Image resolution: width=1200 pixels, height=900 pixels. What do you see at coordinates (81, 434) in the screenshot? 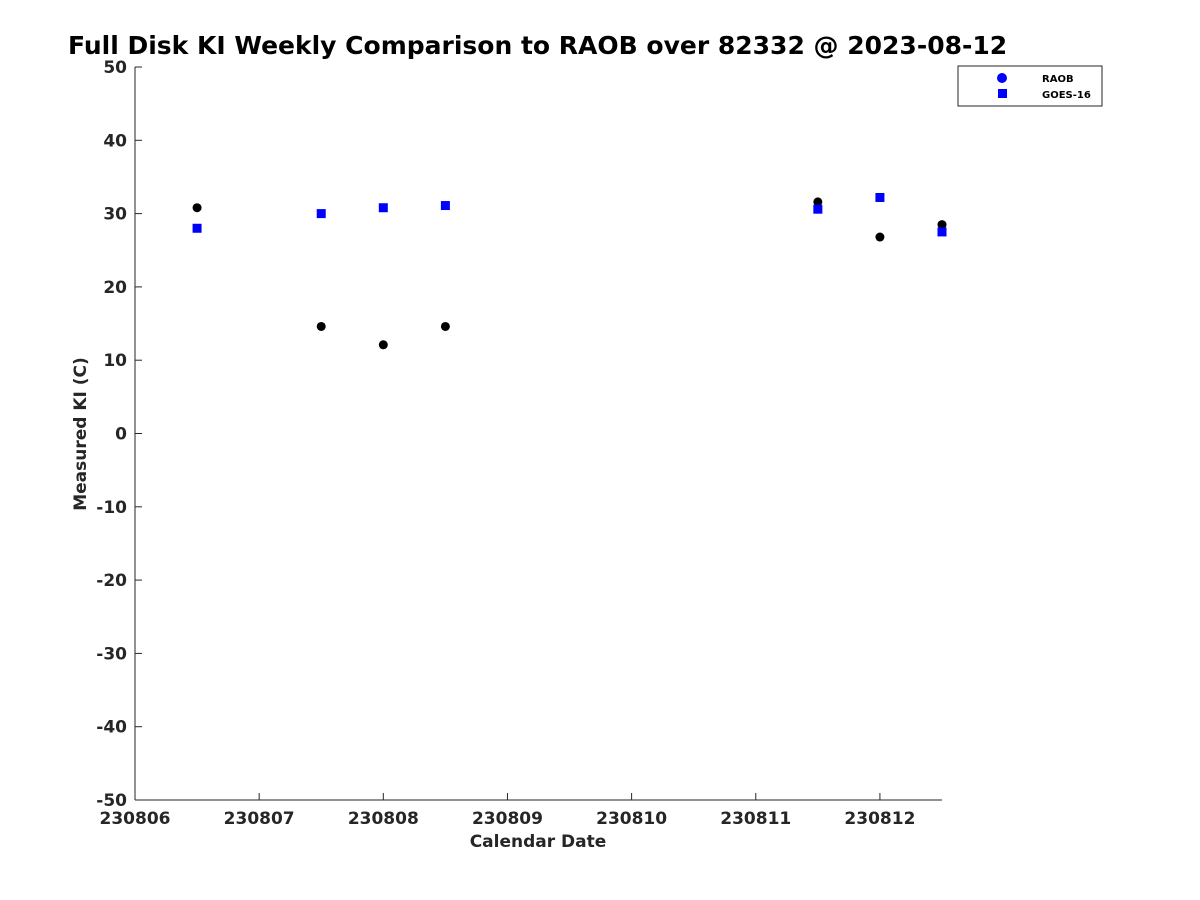
I see `y-axis-label: Measured KI (C)` at bounding box center [81, 434].